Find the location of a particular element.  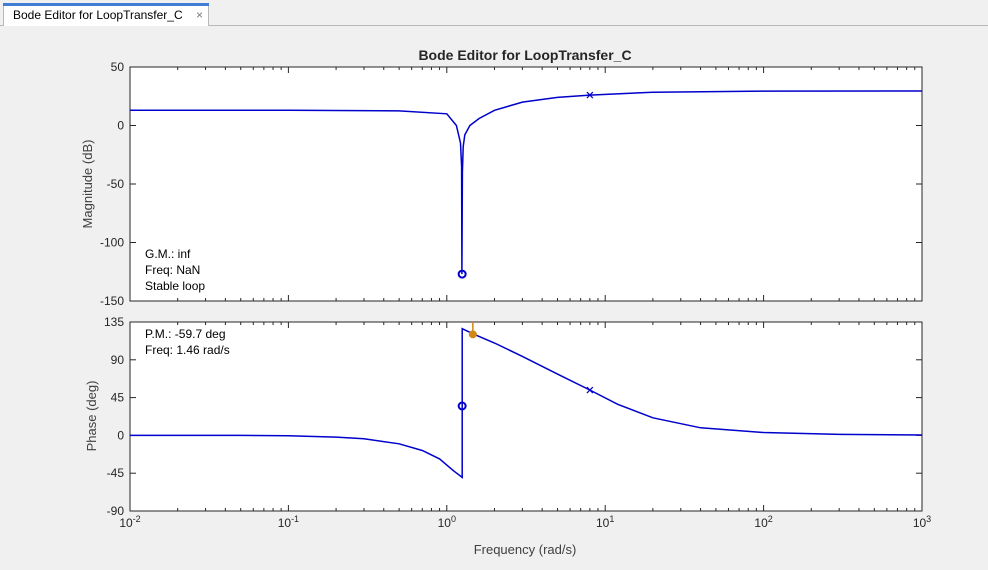

gm-freq-annotation: Freq: NaN is located at coordinates (172, 270).